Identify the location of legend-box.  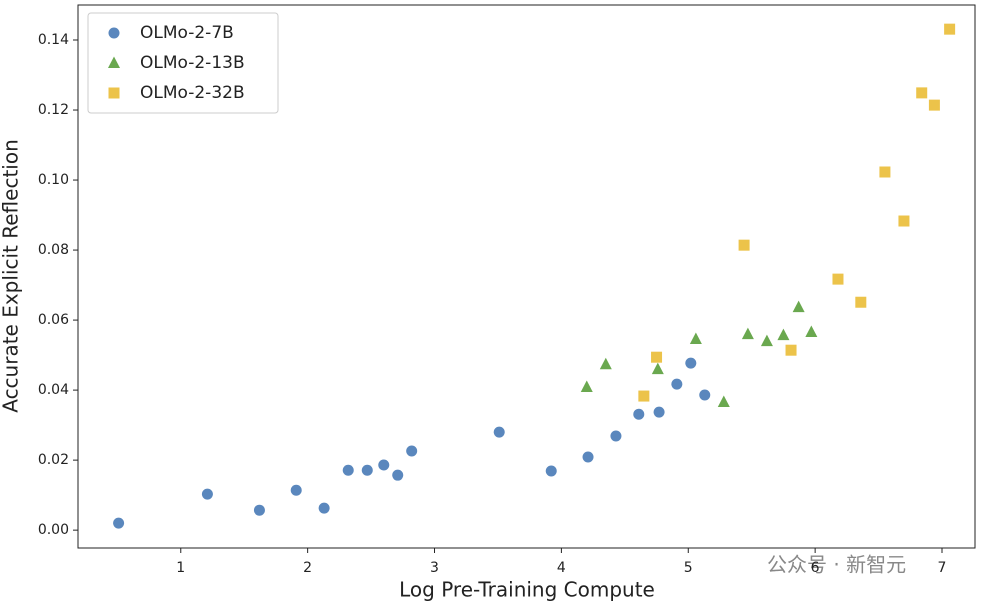
(183, 63).